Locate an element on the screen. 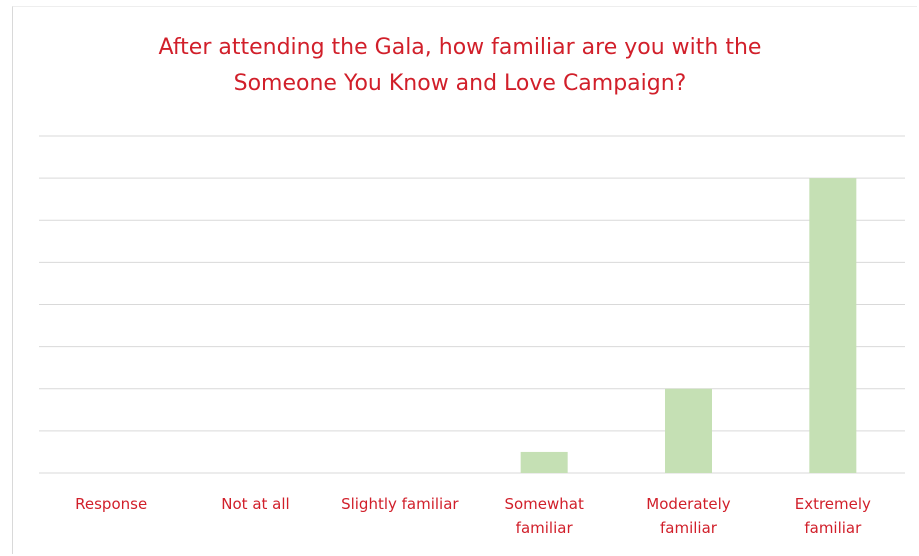 The width and height of the screenshot is (919, 556). x-tick-label: Response is located at coordinates (111, 504).